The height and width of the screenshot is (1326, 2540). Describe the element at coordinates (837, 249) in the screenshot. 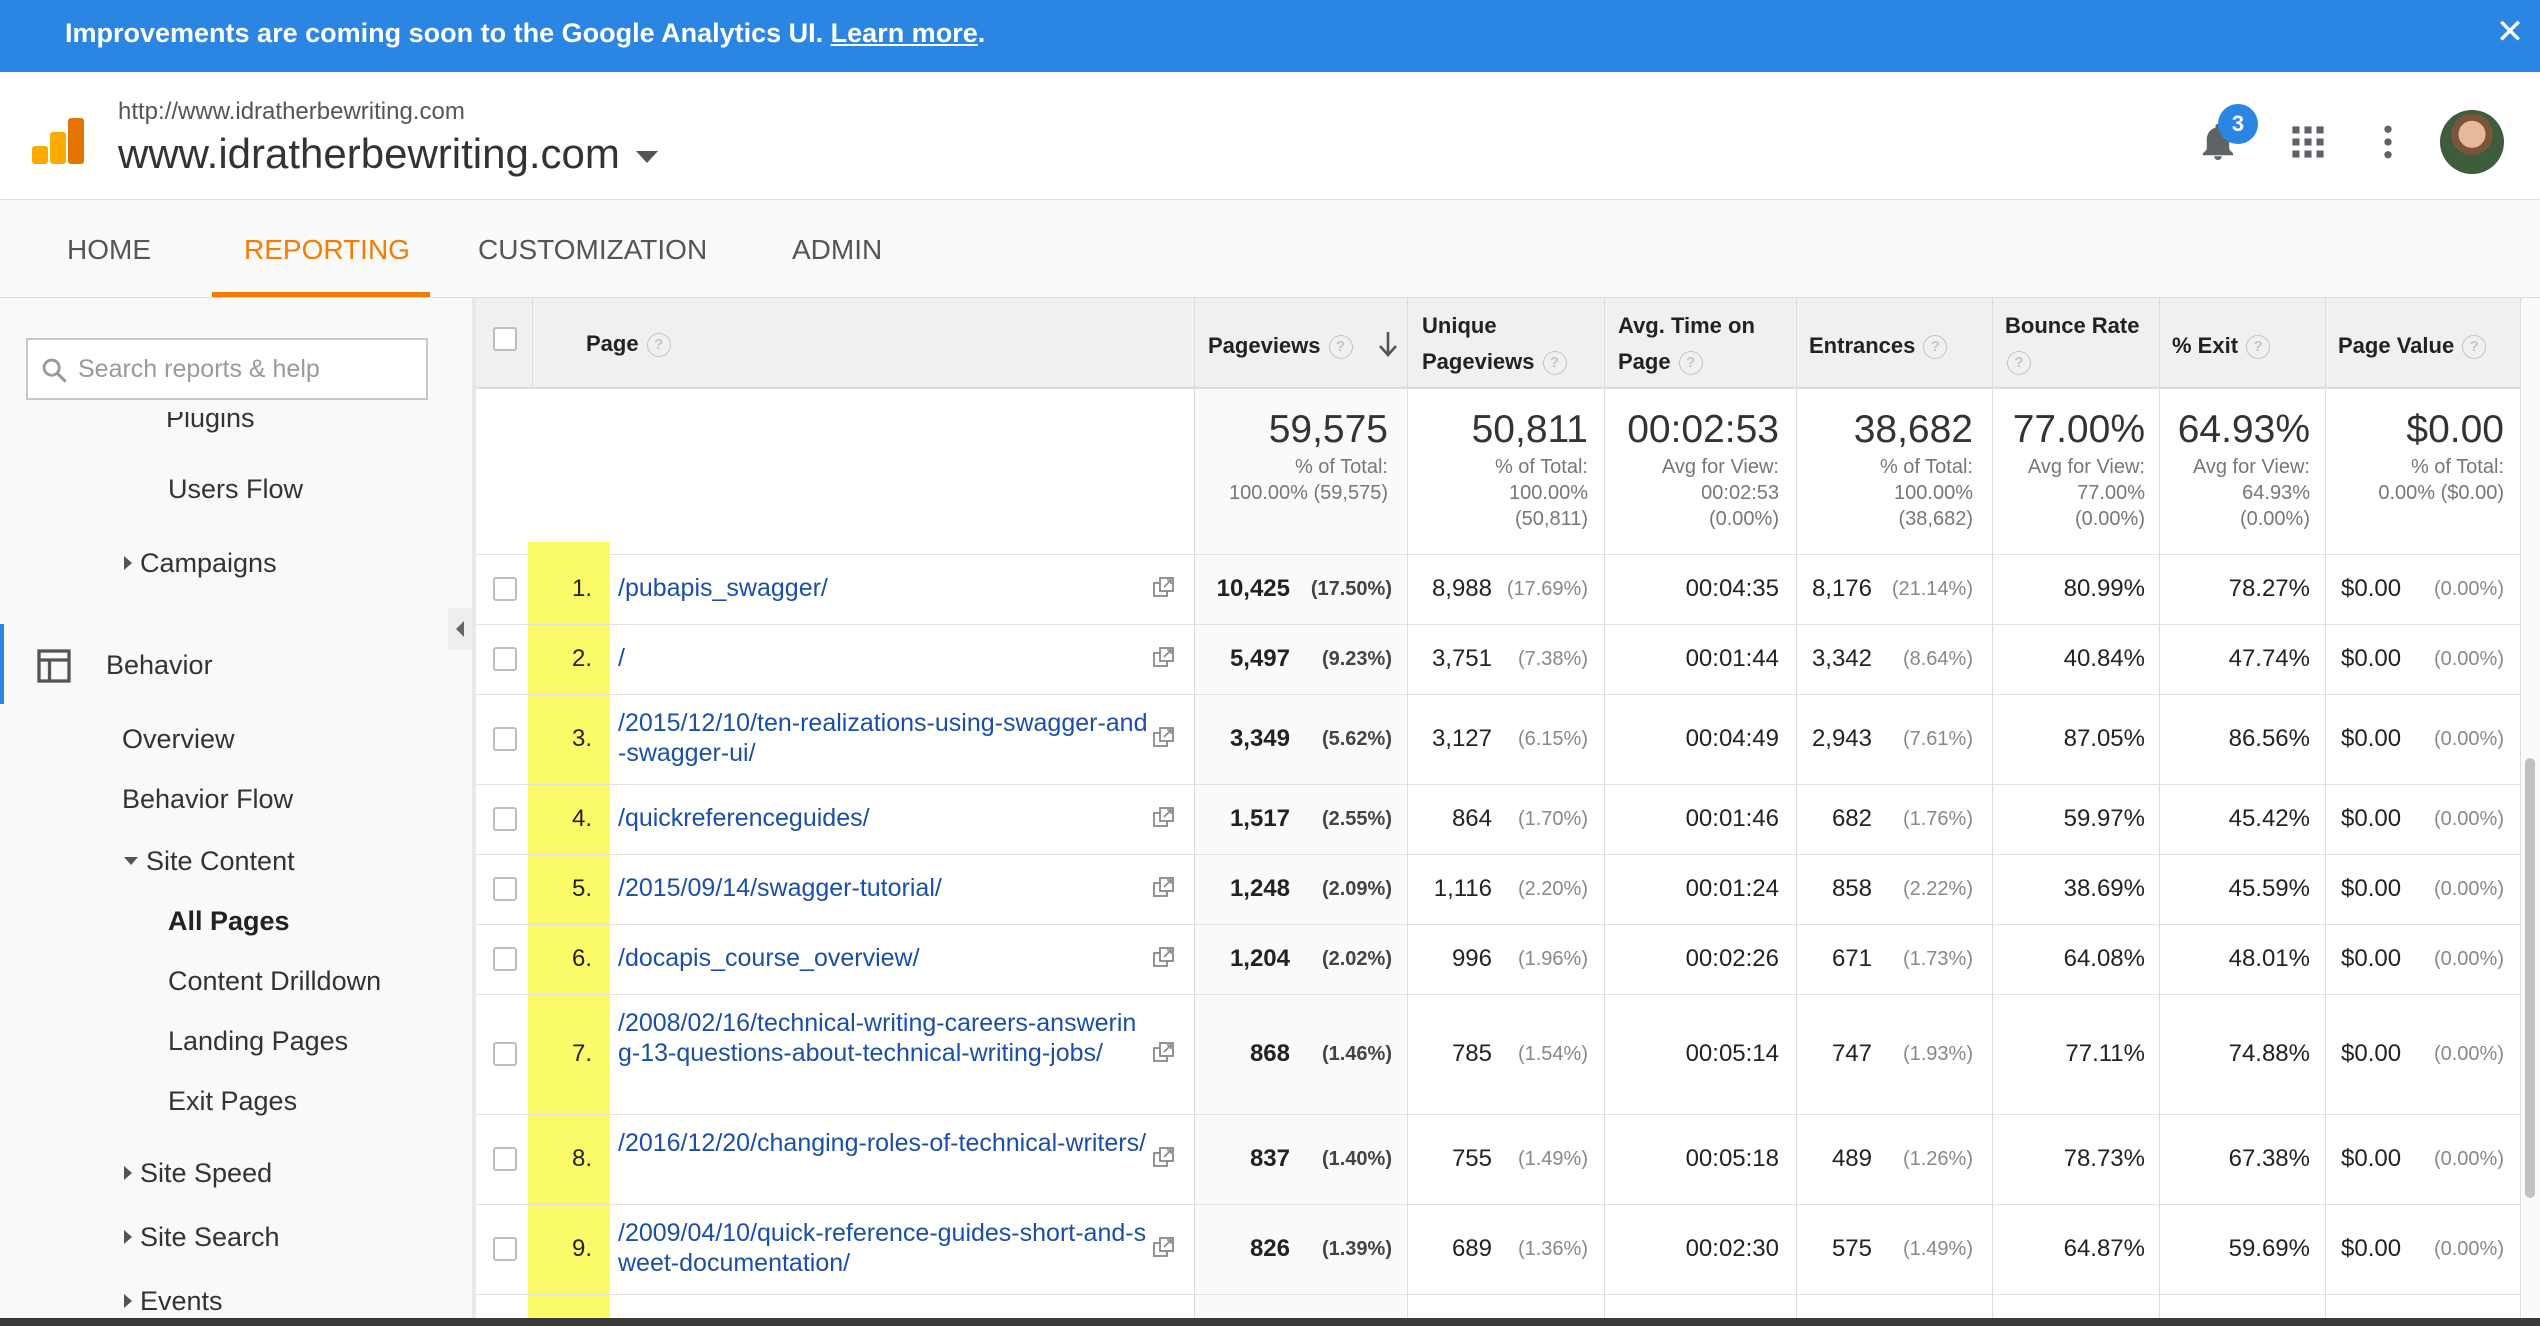

I see `tab-admin: ADMIN` at that location.